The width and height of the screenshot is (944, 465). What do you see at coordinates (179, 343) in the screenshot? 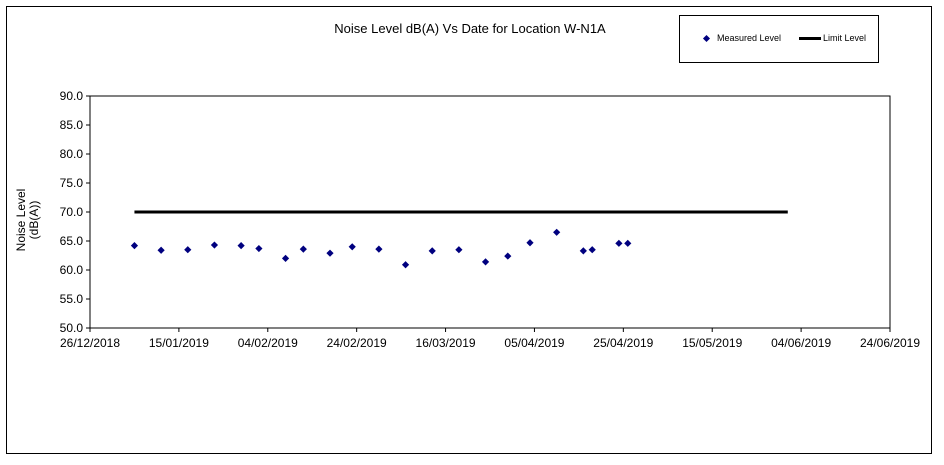
I see `x-tick-label: 15/01/2019` at bounding box center [179, 343].